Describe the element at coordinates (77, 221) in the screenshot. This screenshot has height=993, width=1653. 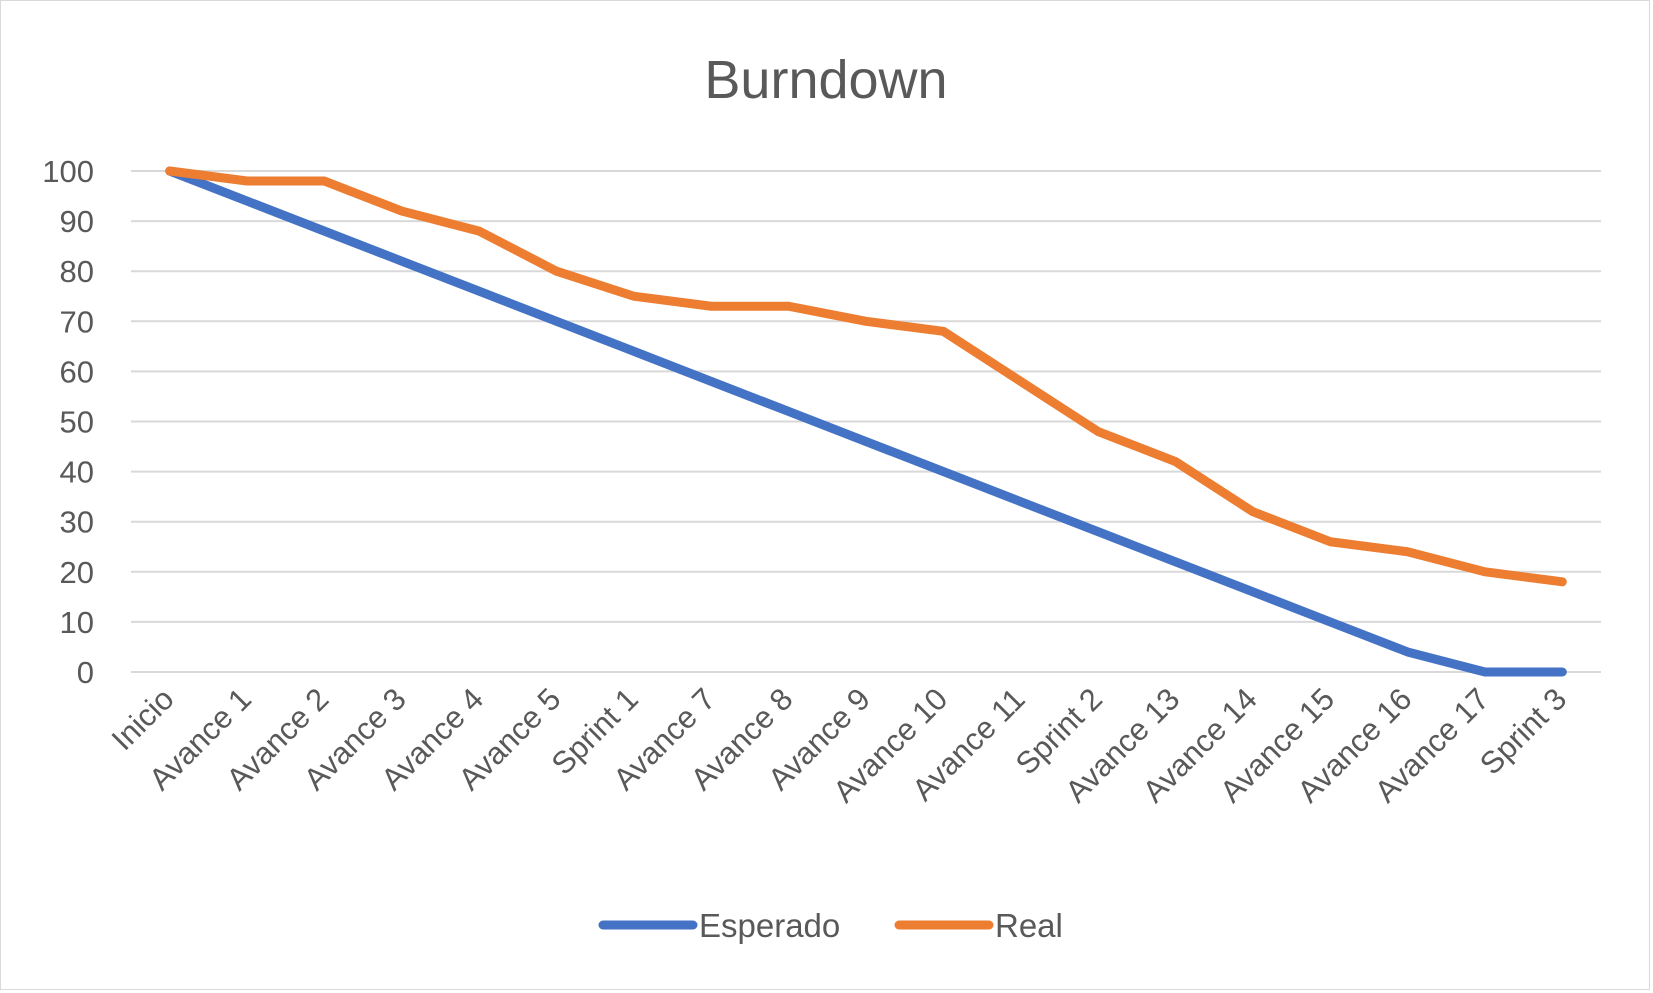
I see `y-tick-label: 90` at that location.